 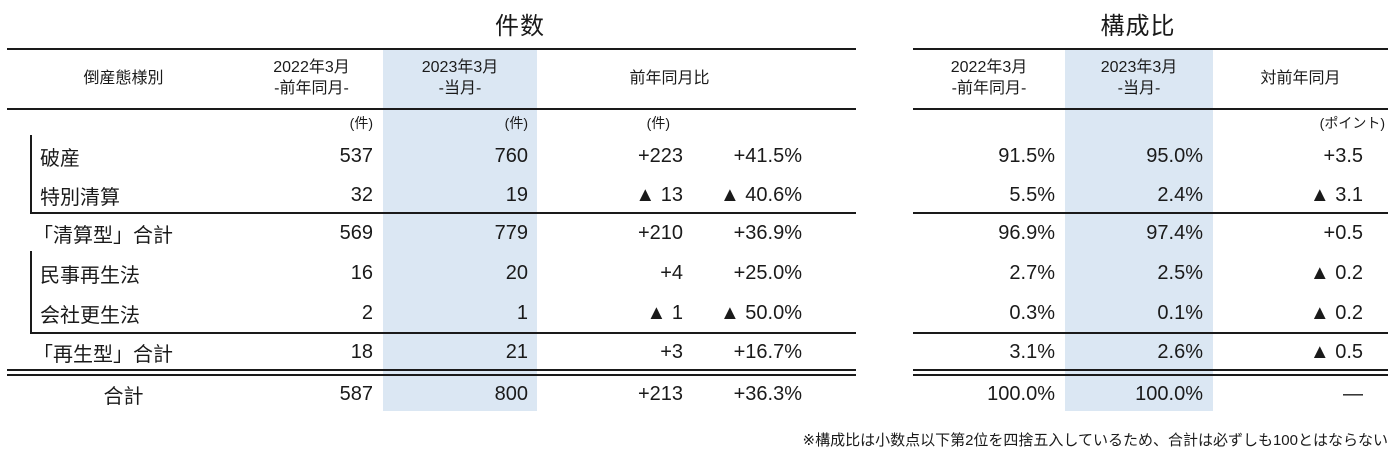 What do you see at coordinates (431, 49) in the screenshot?
I see `top-border-left-table` at bounding box center [431, 49].